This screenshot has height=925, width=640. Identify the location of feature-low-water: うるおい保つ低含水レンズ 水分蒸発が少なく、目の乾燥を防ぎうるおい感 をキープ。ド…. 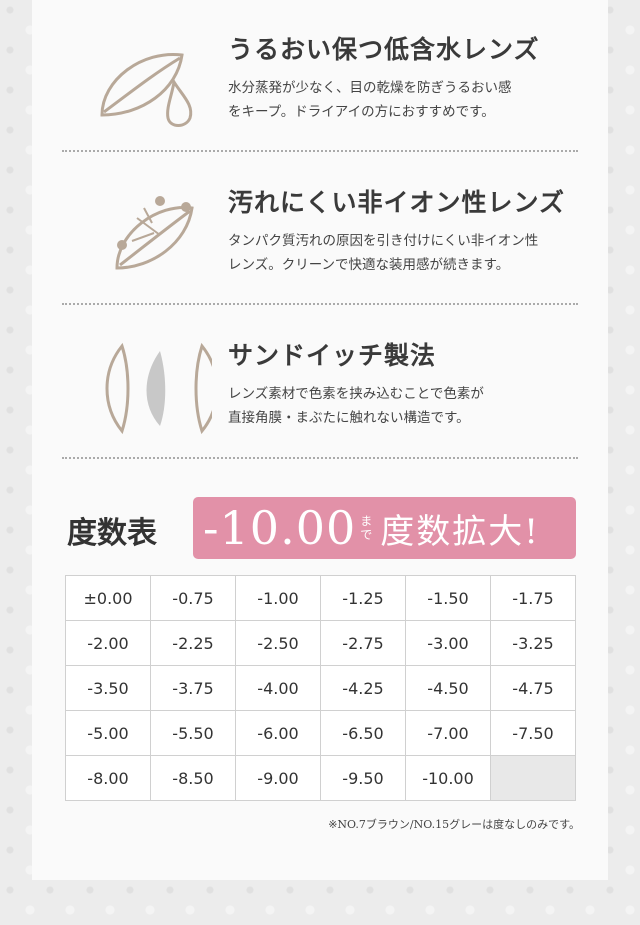
(320, 75).